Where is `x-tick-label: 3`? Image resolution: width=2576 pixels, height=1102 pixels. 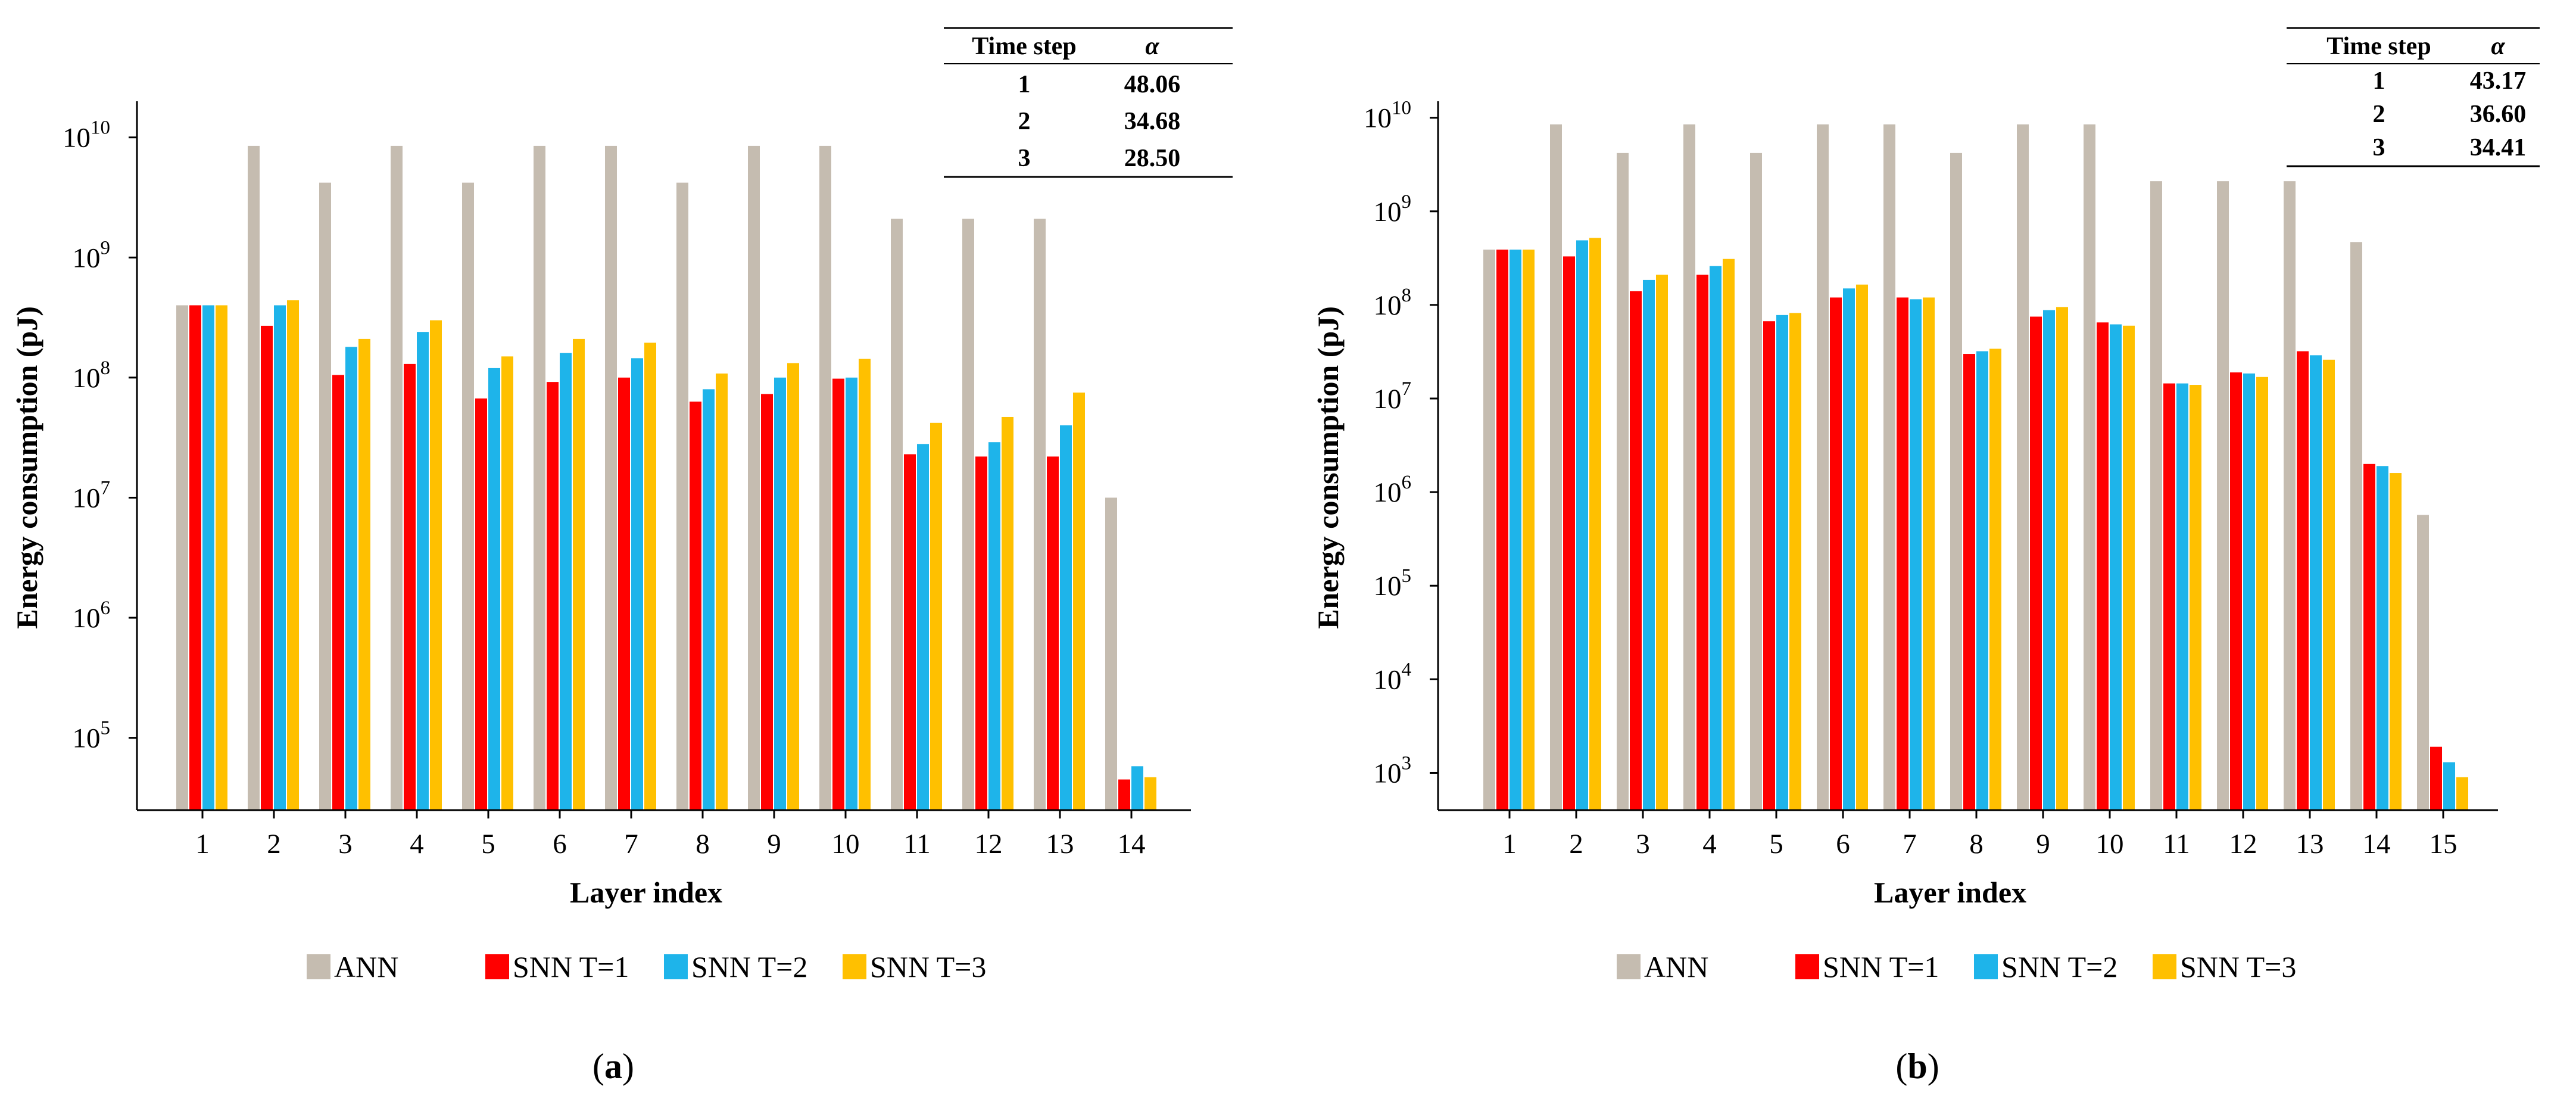
x-tick-label: 3 is located at coordinates (1643, 844).